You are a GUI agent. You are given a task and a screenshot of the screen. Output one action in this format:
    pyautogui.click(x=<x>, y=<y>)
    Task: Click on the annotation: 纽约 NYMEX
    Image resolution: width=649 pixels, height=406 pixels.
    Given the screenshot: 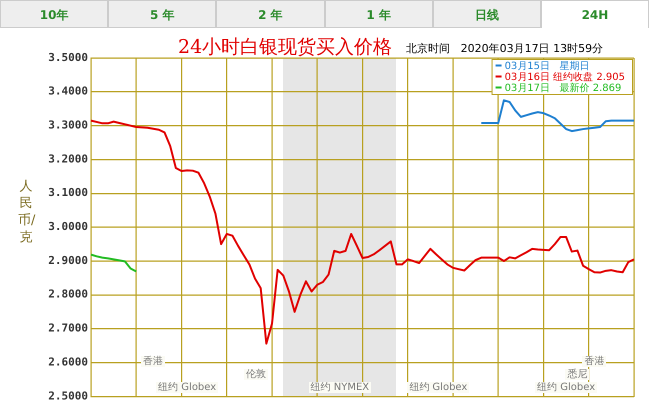 What is the action you would take?
    pyautogui.click(x=340, y=388)
    